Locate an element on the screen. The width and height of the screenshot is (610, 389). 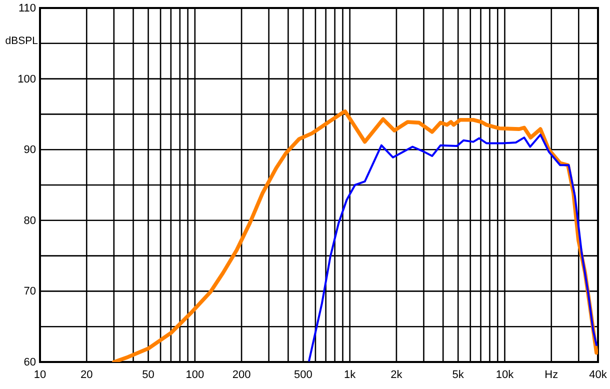
x-tick-label: 20 is located at coordinates (86, 374).